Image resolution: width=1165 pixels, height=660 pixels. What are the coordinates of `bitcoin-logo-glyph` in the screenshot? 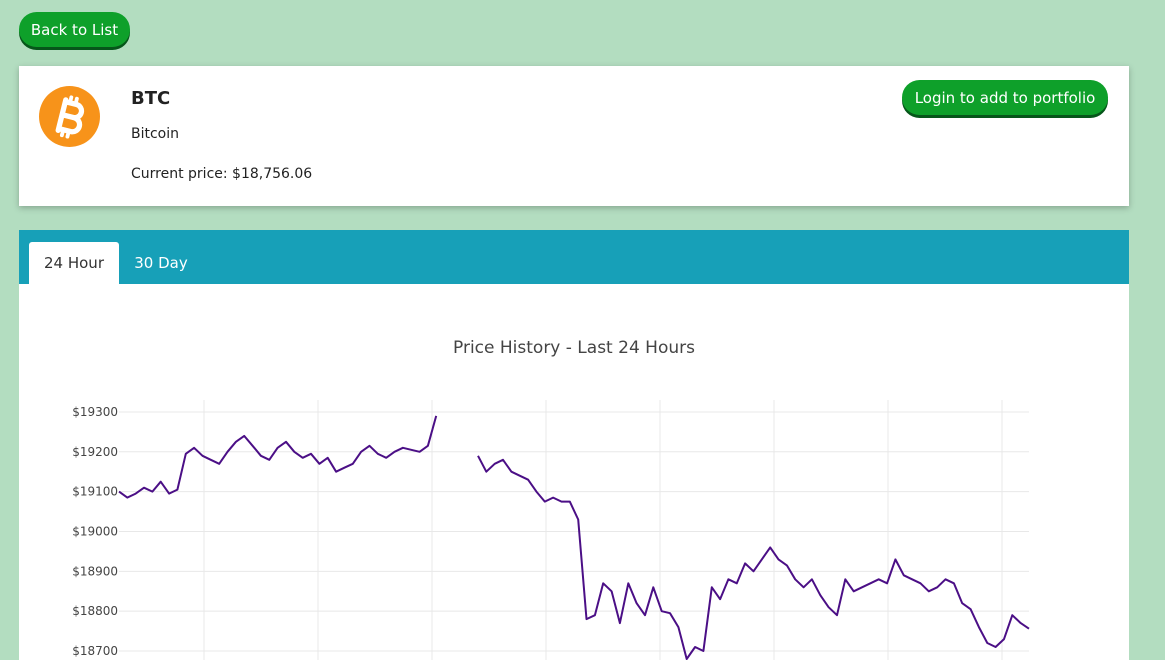 It's located at (70, 116).